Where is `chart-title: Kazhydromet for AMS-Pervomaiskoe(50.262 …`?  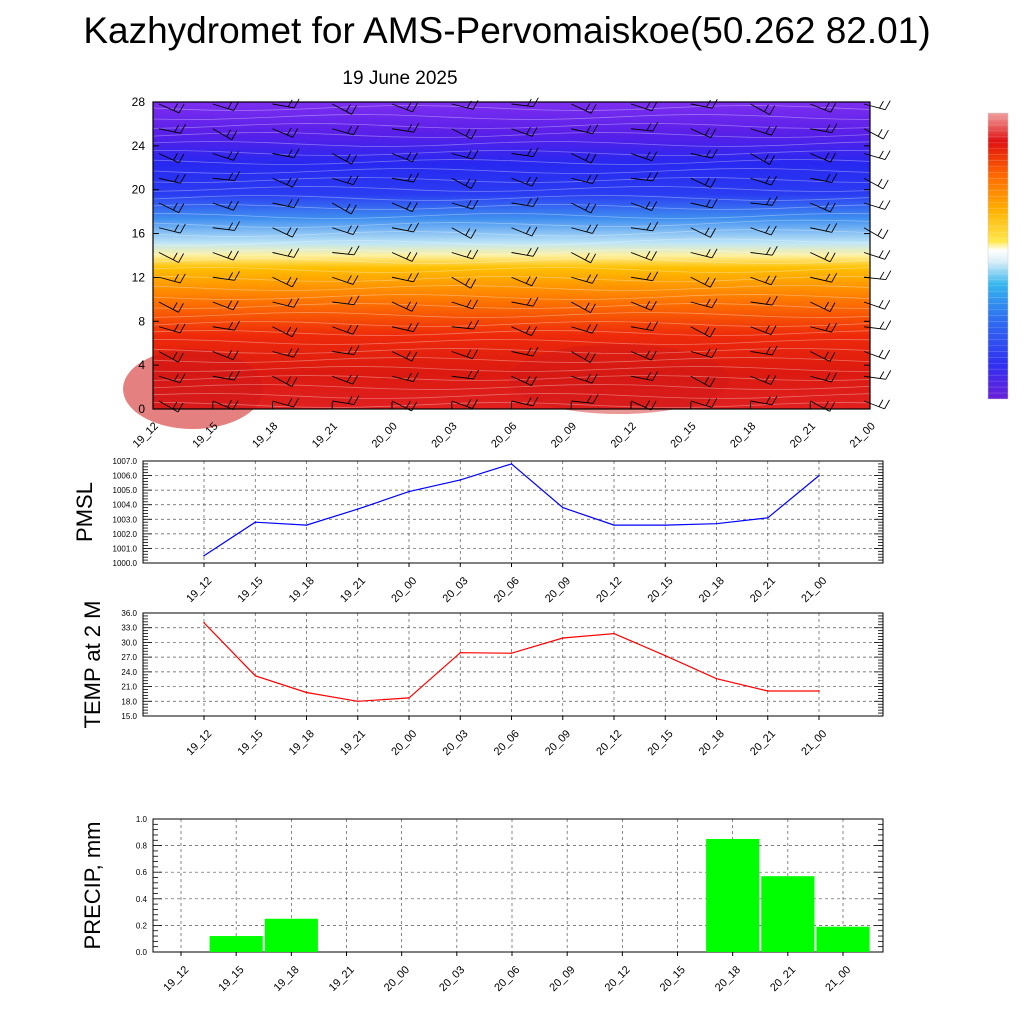 chart-title: Kazhydromet for AMS-Pervomaiskoe(50.262 … is located at coordinates (507, 30).